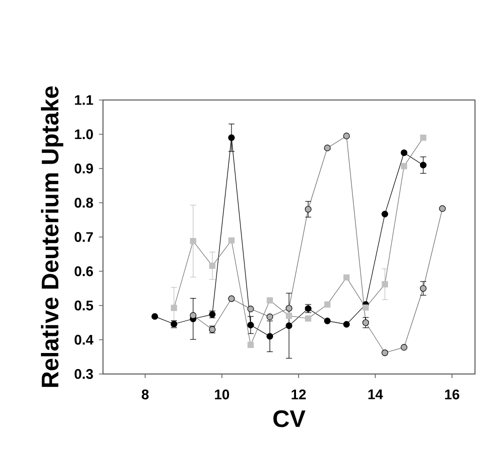 The image size is (496, 464). Describe the element at coordinates (452, 395) in the screenshot. I see `x-tick-label: 16` at that location.